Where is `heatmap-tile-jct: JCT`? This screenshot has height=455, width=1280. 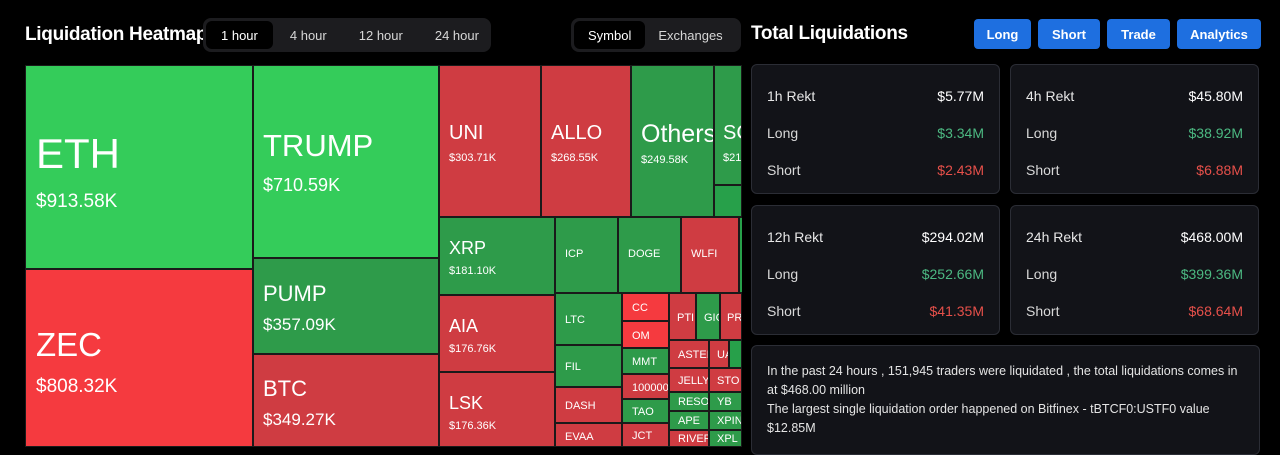 heatmap-tile-jct: JCT is located at coordinates (645, 435).